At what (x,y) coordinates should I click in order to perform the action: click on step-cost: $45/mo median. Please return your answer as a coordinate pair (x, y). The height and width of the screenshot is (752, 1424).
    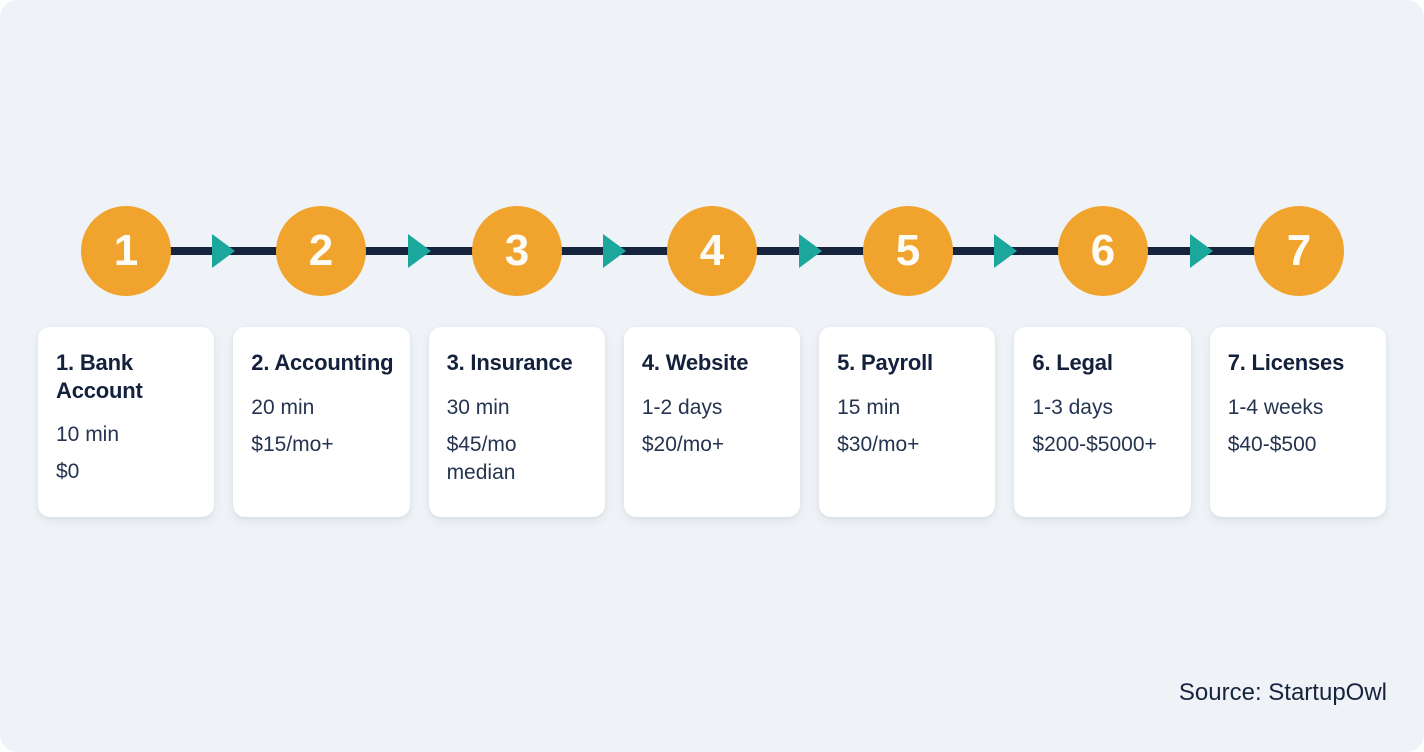
    Looking at the image, I should click on (481, 458).